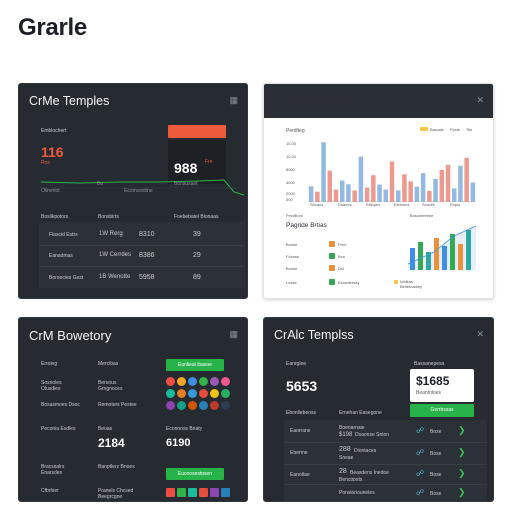 This screenshot has width=512, height=512. What do you see at coordinates (291, 282) in the screenshot?
I see `list-item: Losse` at bounding box center [291, 282].